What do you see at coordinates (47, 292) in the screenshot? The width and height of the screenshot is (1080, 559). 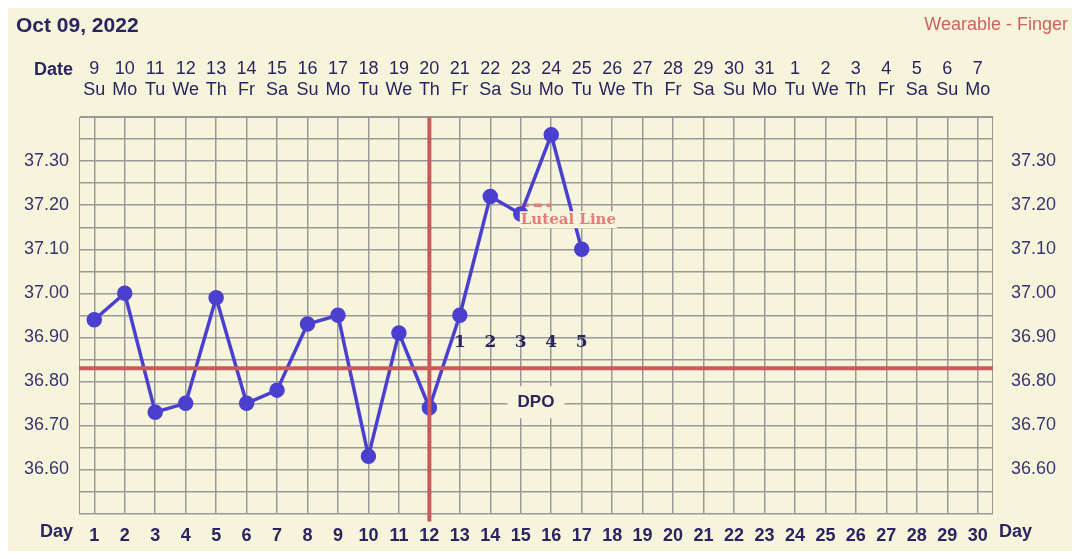 I see `y-tick-label: 37.00` at bounding box center [47, 292].